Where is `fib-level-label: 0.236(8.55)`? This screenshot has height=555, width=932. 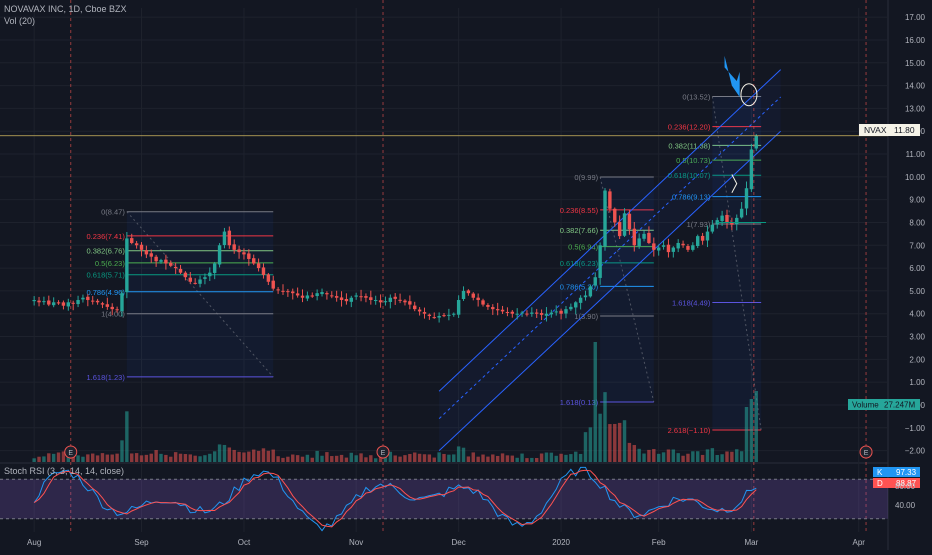
fib-level-label: 0.236(8.55) is located at coordinates (579, 210).